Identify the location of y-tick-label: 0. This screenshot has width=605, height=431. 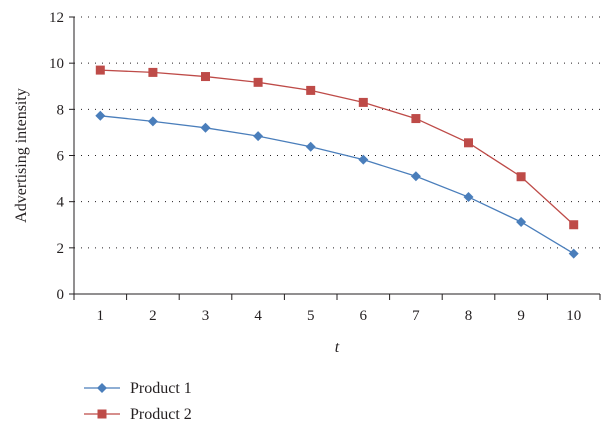
(61, 295).